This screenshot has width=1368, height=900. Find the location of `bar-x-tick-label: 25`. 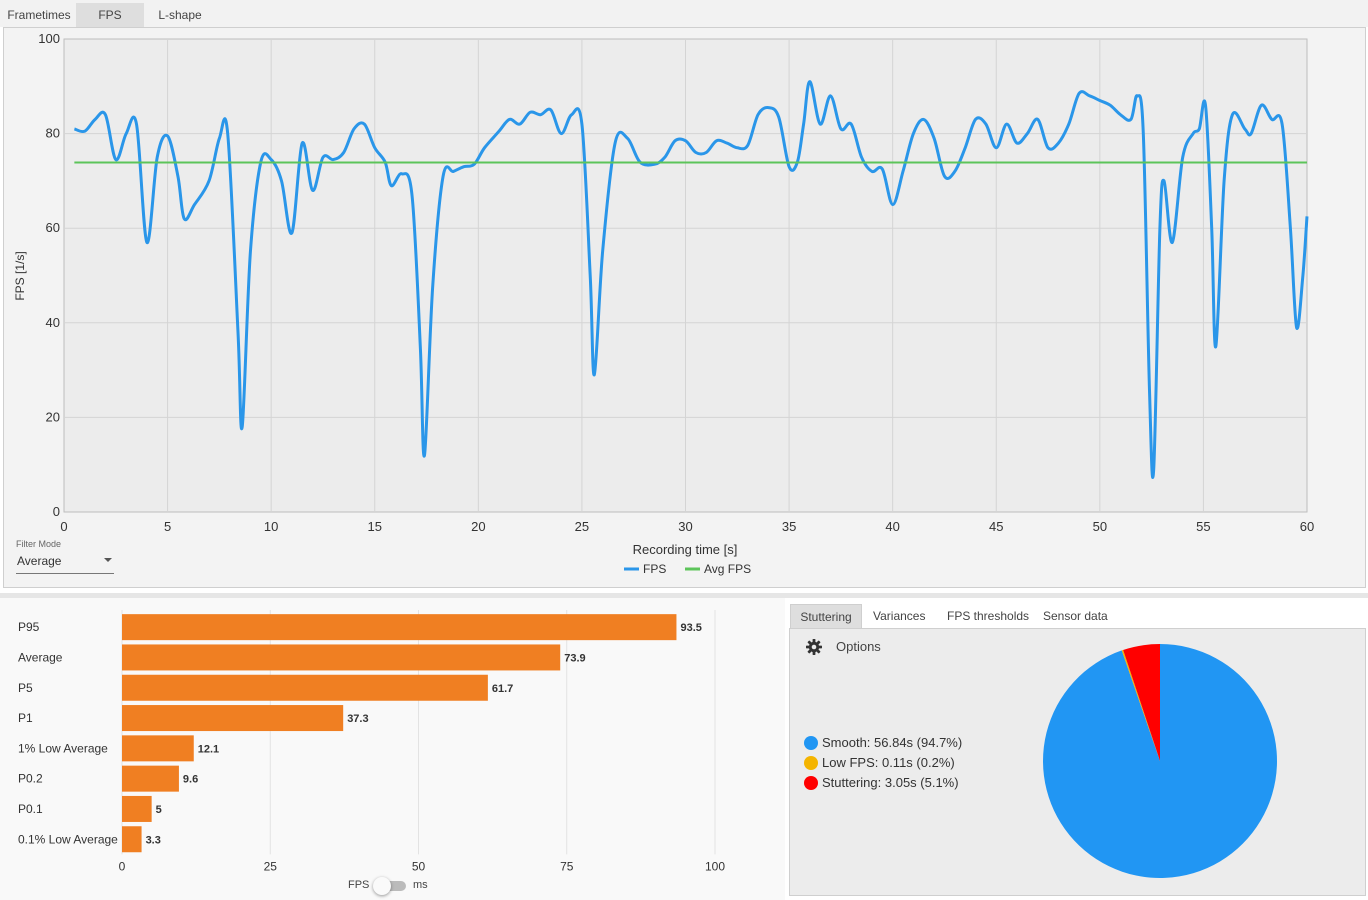

bar-x-tick-label: 25 is located at coordinates (271, 866).